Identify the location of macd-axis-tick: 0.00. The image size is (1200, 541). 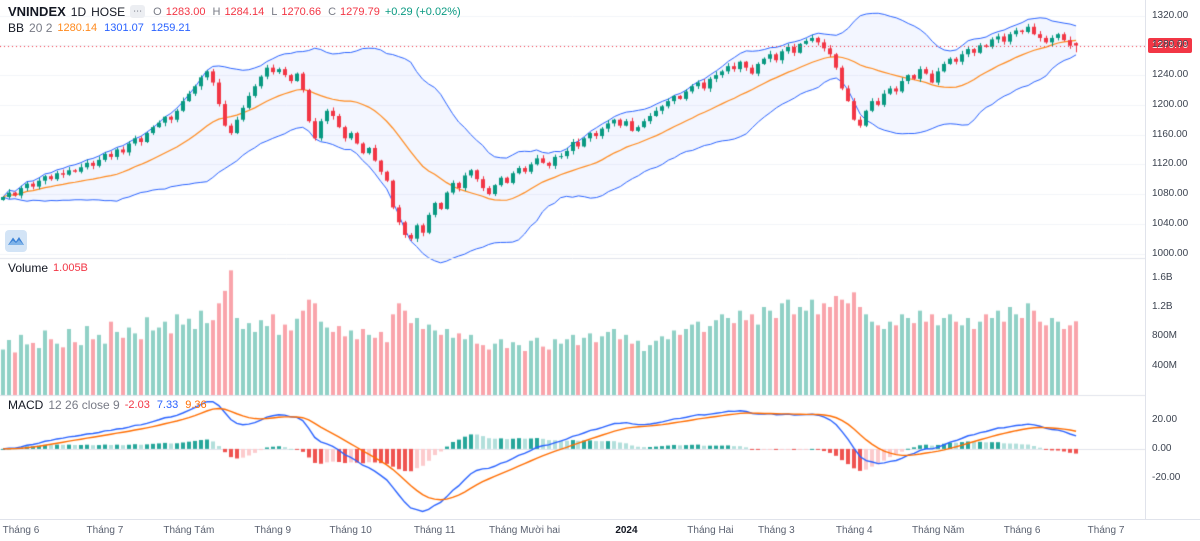
(1162, 448).